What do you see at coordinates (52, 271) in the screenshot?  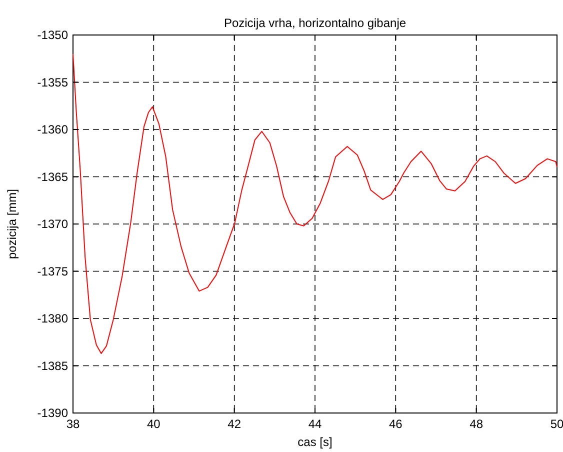 I see `y-tick-label: -1375` at bounding box center [52, 271].